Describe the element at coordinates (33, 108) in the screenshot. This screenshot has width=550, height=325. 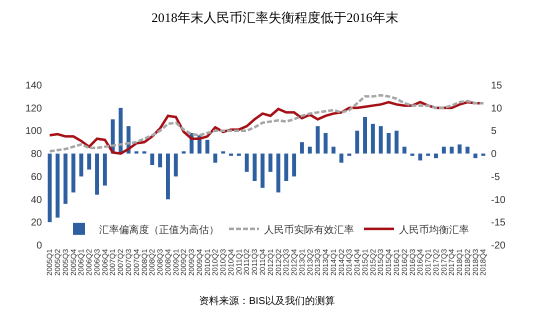
I see `y-tick-label: 120` at that location.